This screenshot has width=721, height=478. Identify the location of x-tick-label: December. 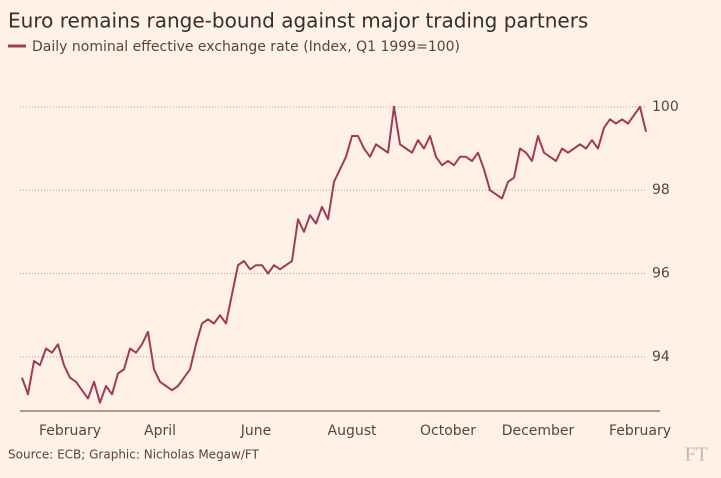
(538, 431).